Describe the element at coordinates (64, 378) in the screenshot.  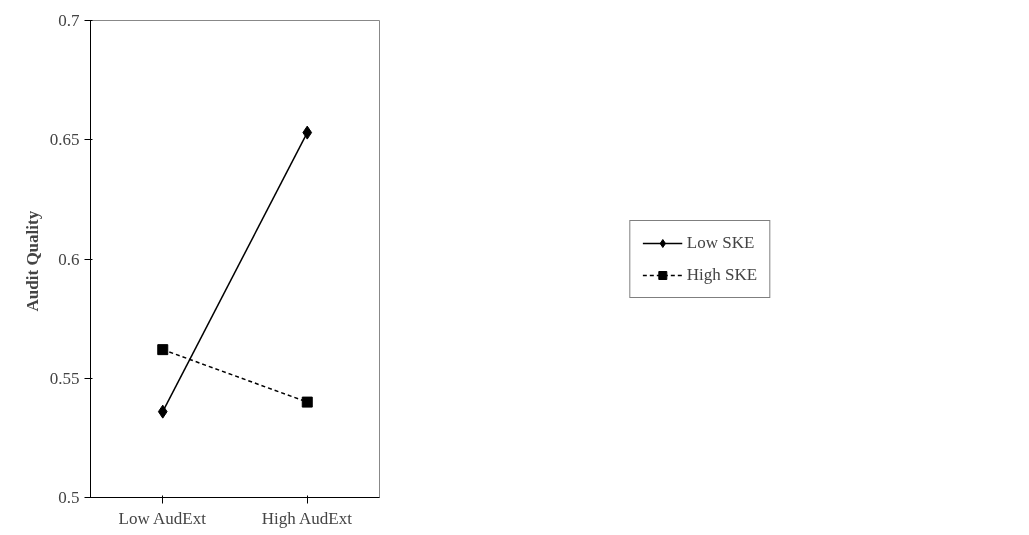
I see `y-tick-label: 0.55` at that location.